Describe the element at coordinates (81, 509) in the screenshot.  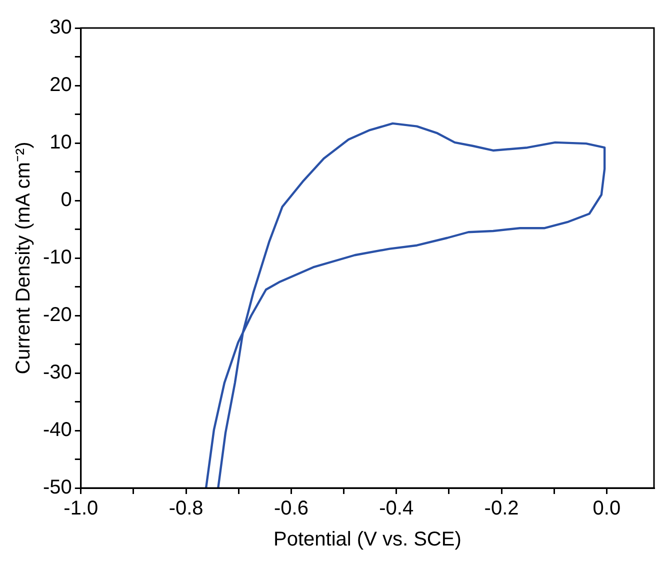
I see `x-tick-label: -1.0` at that location.